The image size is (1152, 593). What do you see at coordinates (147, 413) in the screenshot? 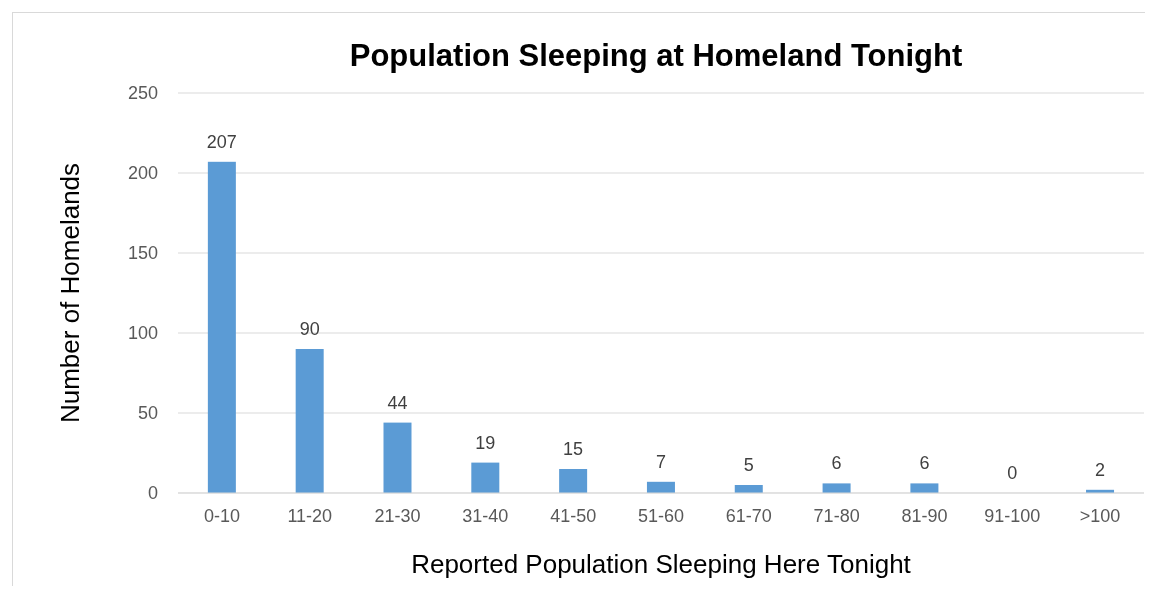
I see `y-tick-label: 50` at bounding box center [147, 413].